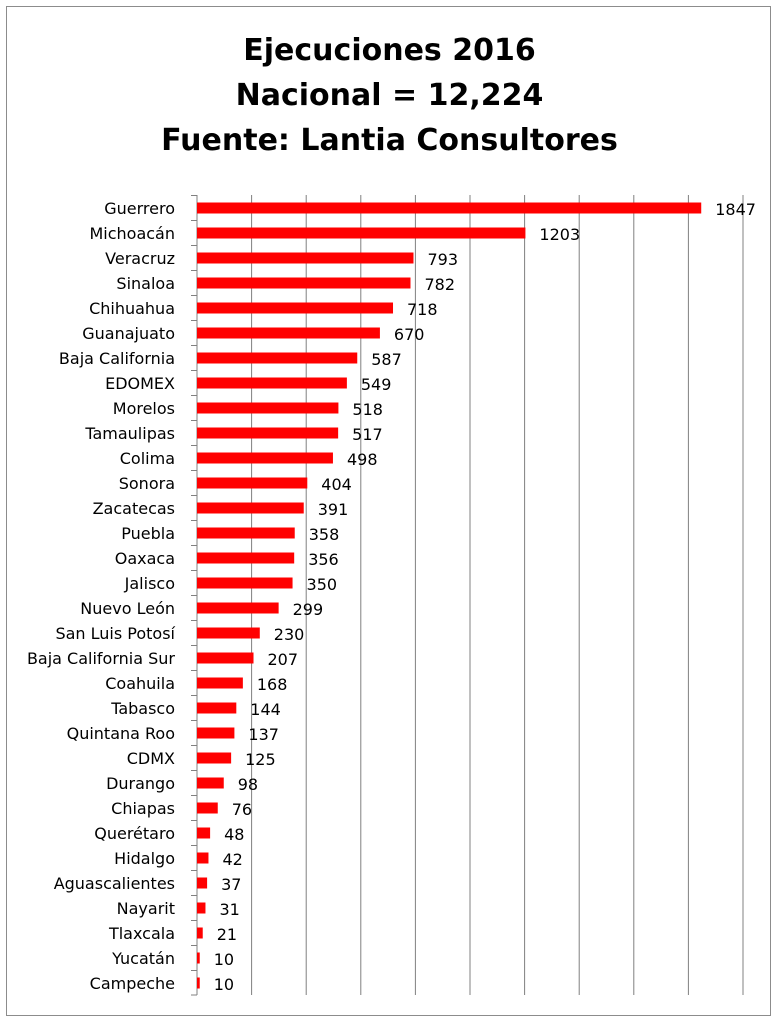 This screenshot has height=1024, width=779. I want to click on chart-title-line-1: Ejecuciones 2016, so click(389, 50).